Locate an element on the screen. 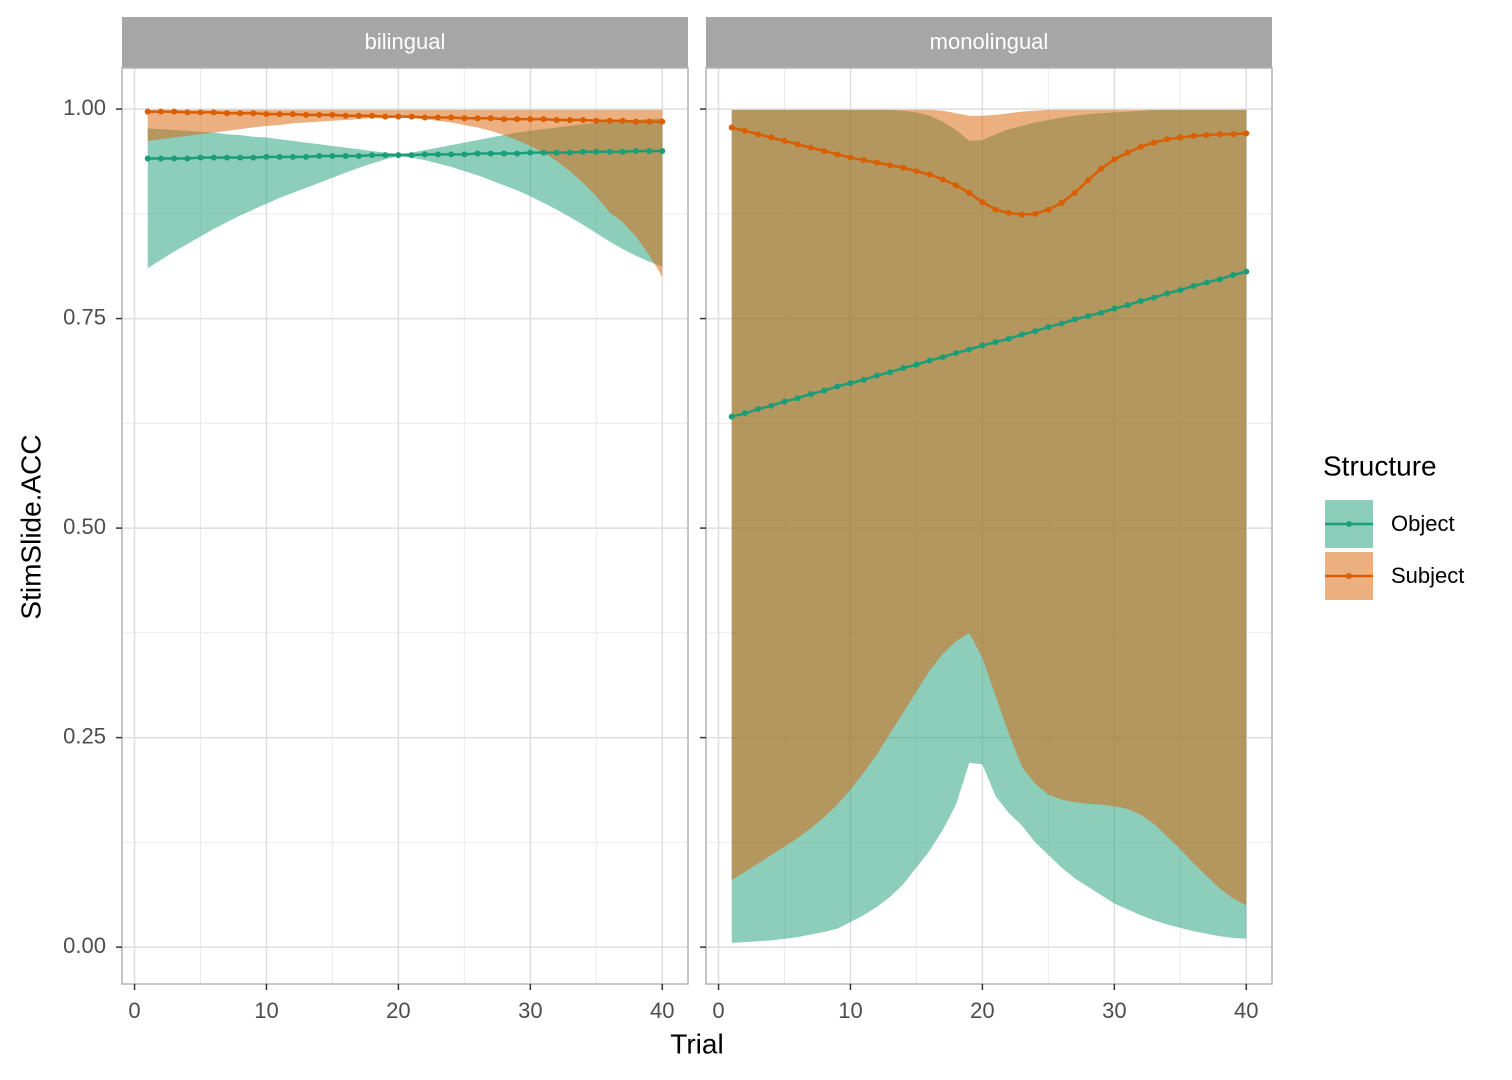  y-tick-label: 0.25 is located at coordinates (84, 735).